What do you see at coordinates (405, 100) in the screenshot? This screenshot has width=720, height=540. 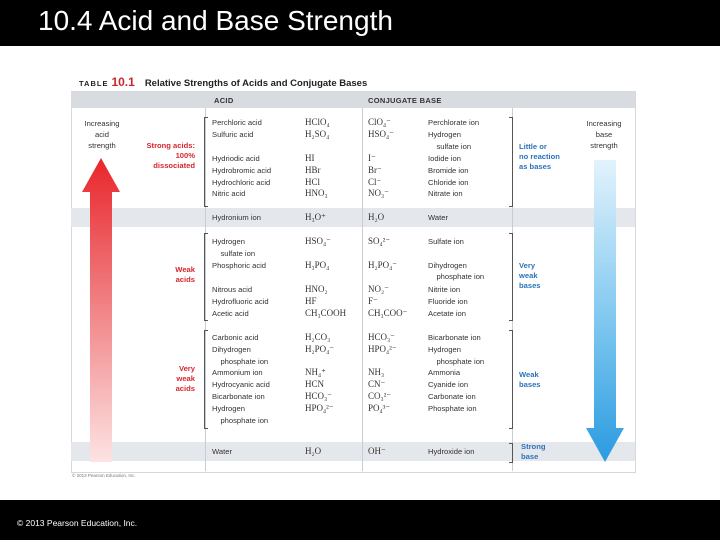 I see `base-column-header: CONJUGATE BASE` at bounding box center [405, 100].